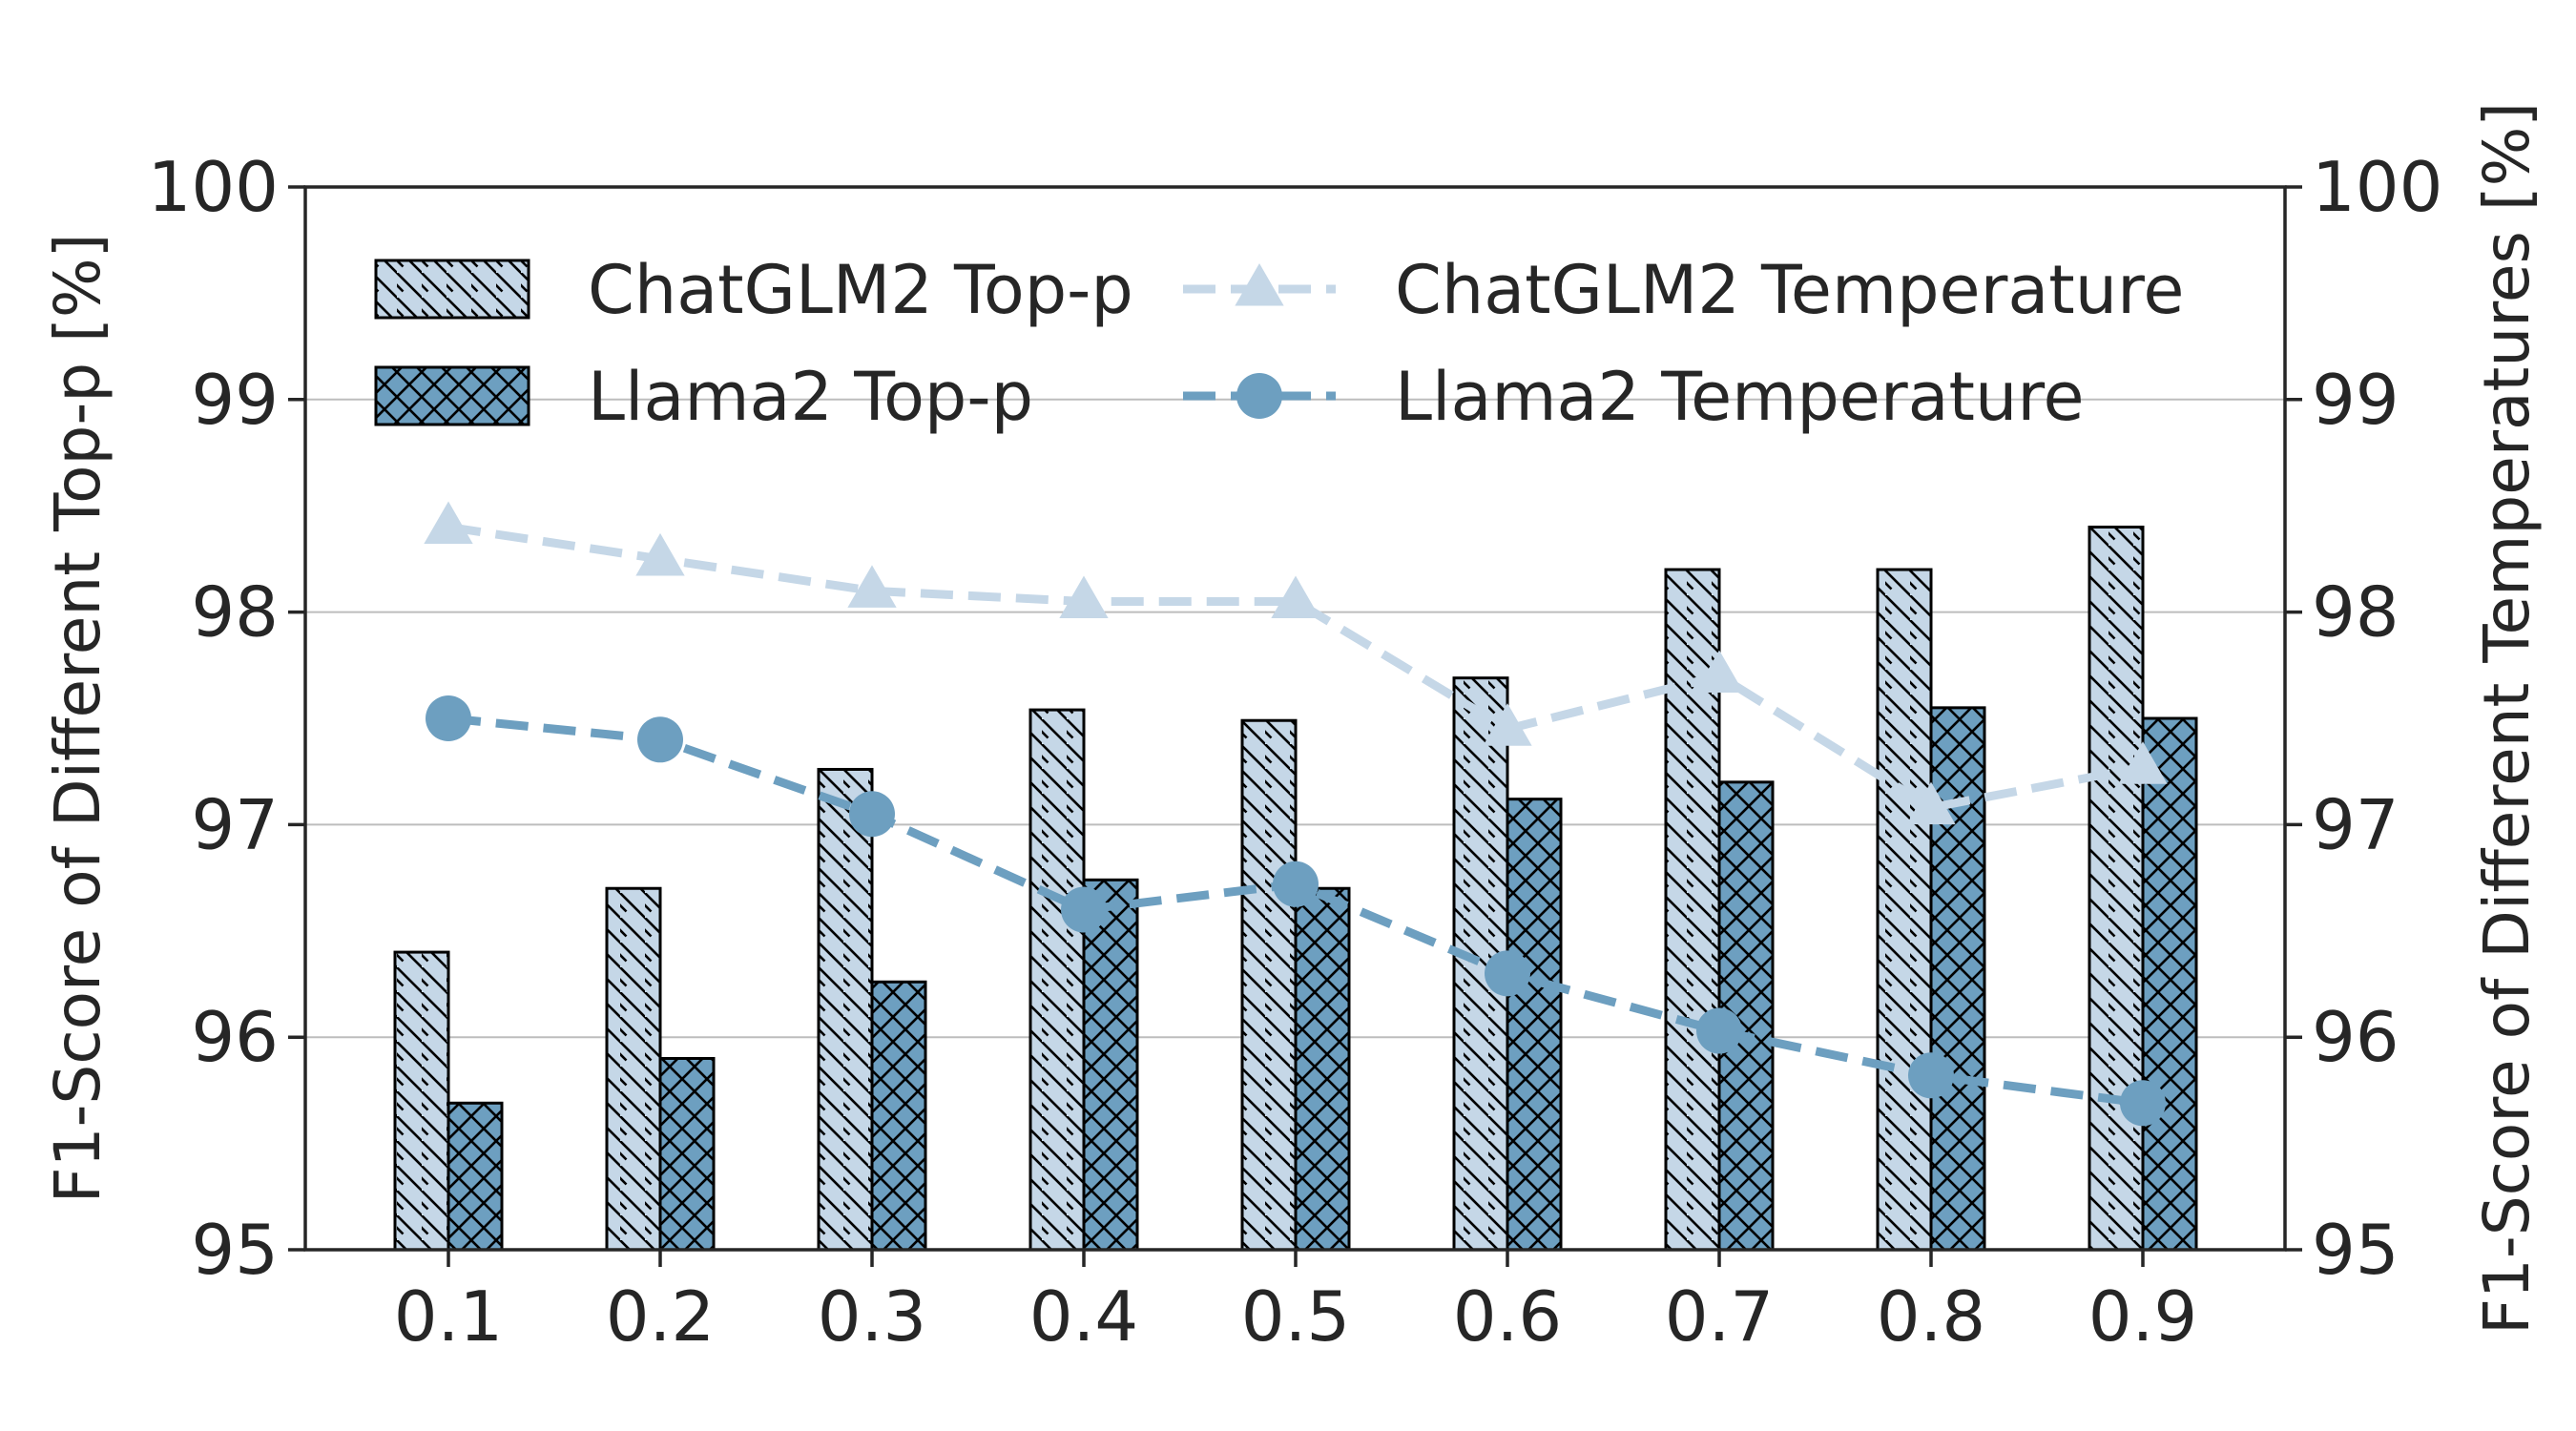 This screenshot has height=1431, width=2576. Describe the element at coordinates (2143, 762) in the screenshot. I see `marker-chatglm2-temperature-0.9` at that location.